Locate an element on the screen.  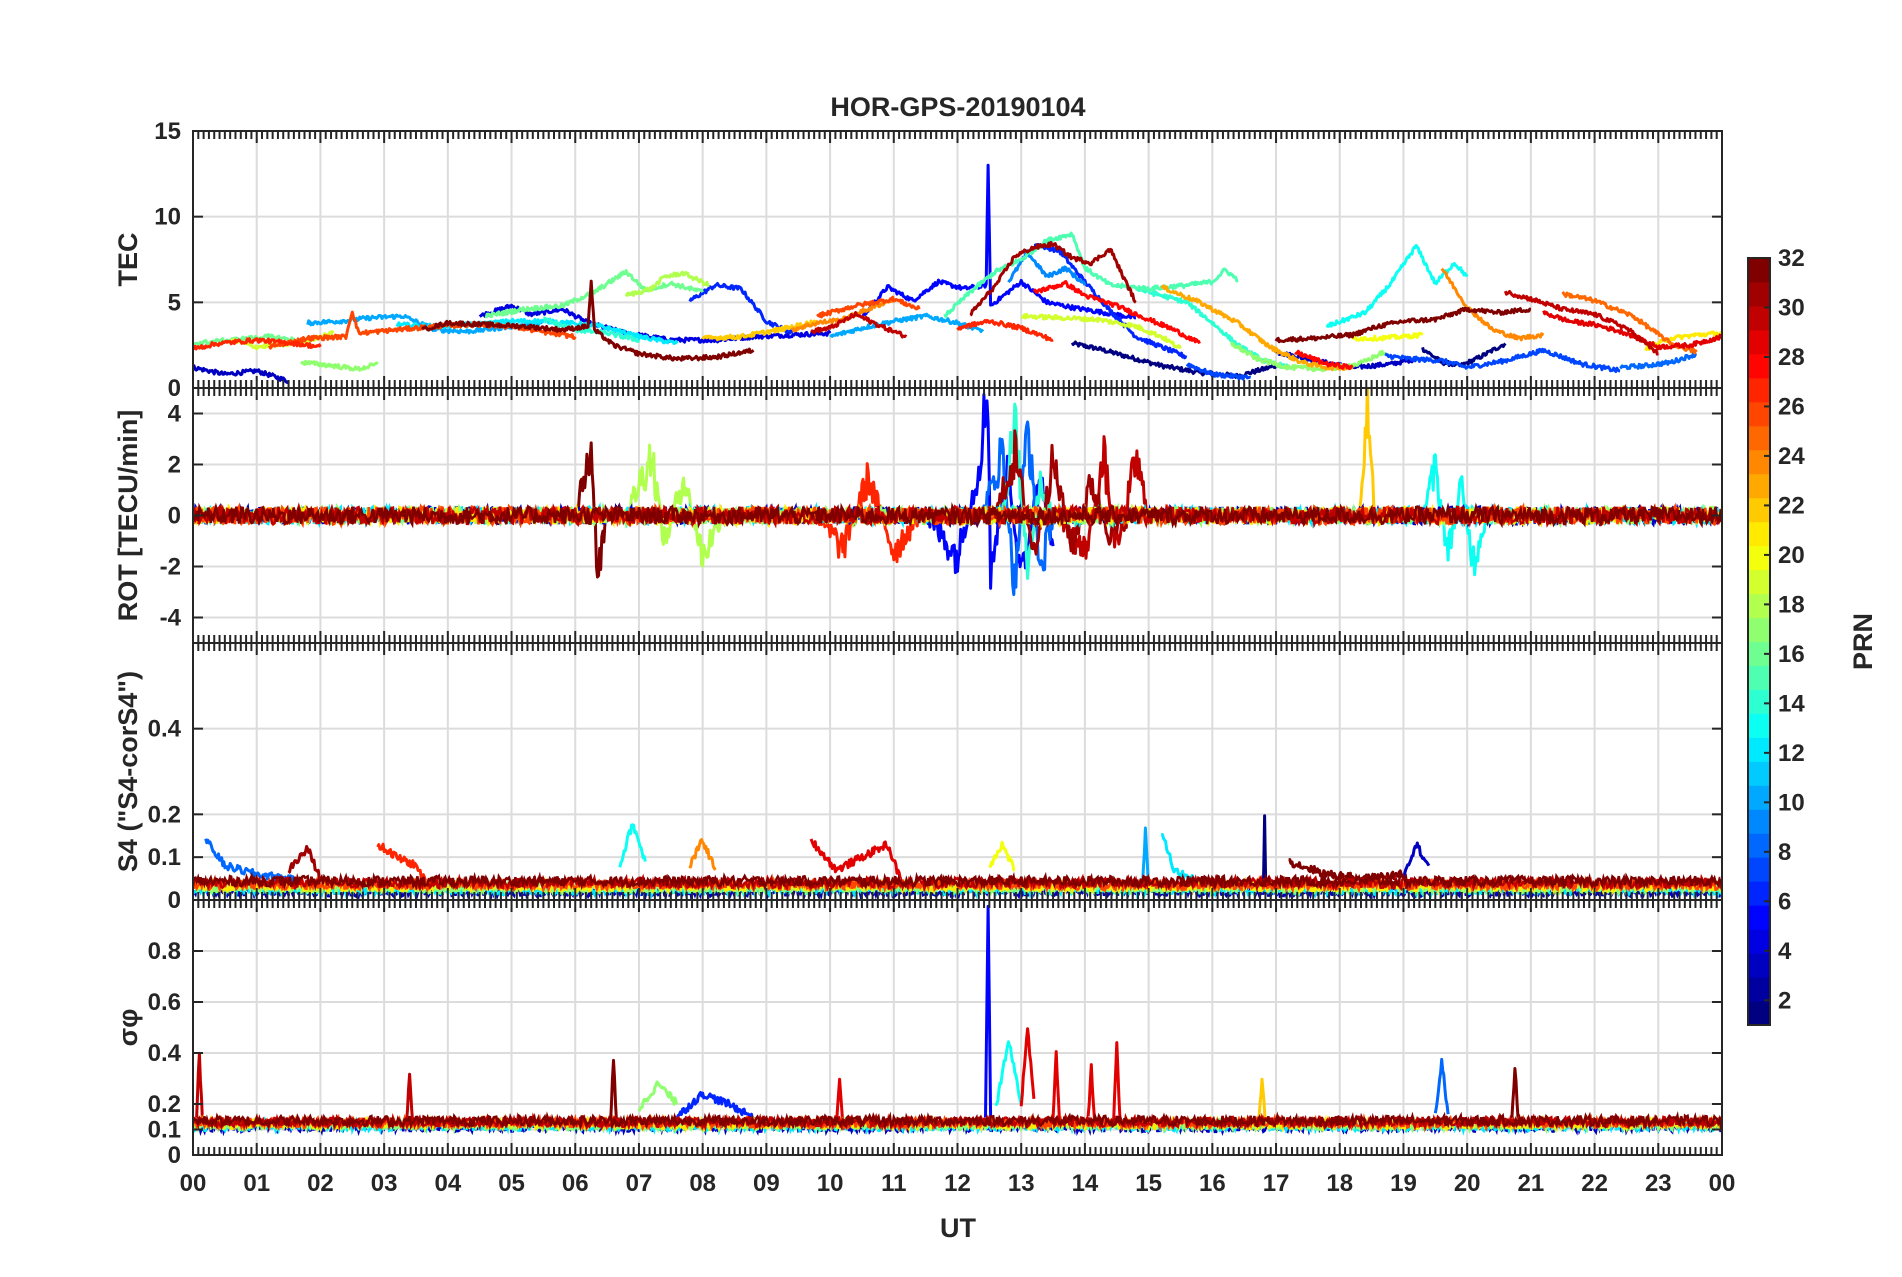
y-tick-label: 0.8 is located at coordinates (164, 951).